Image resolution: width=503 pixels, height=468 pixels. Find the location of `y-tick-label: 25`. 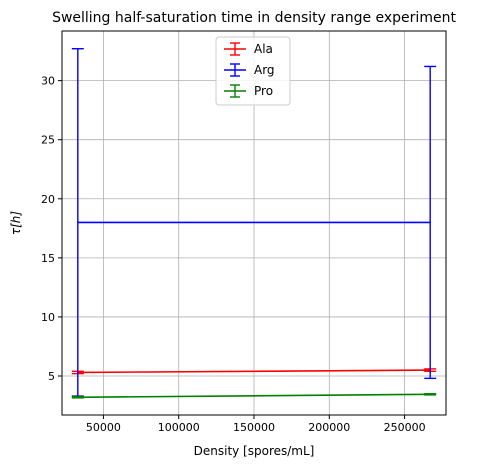

y-tick-label: 25 is located at coordinates (48, 140).